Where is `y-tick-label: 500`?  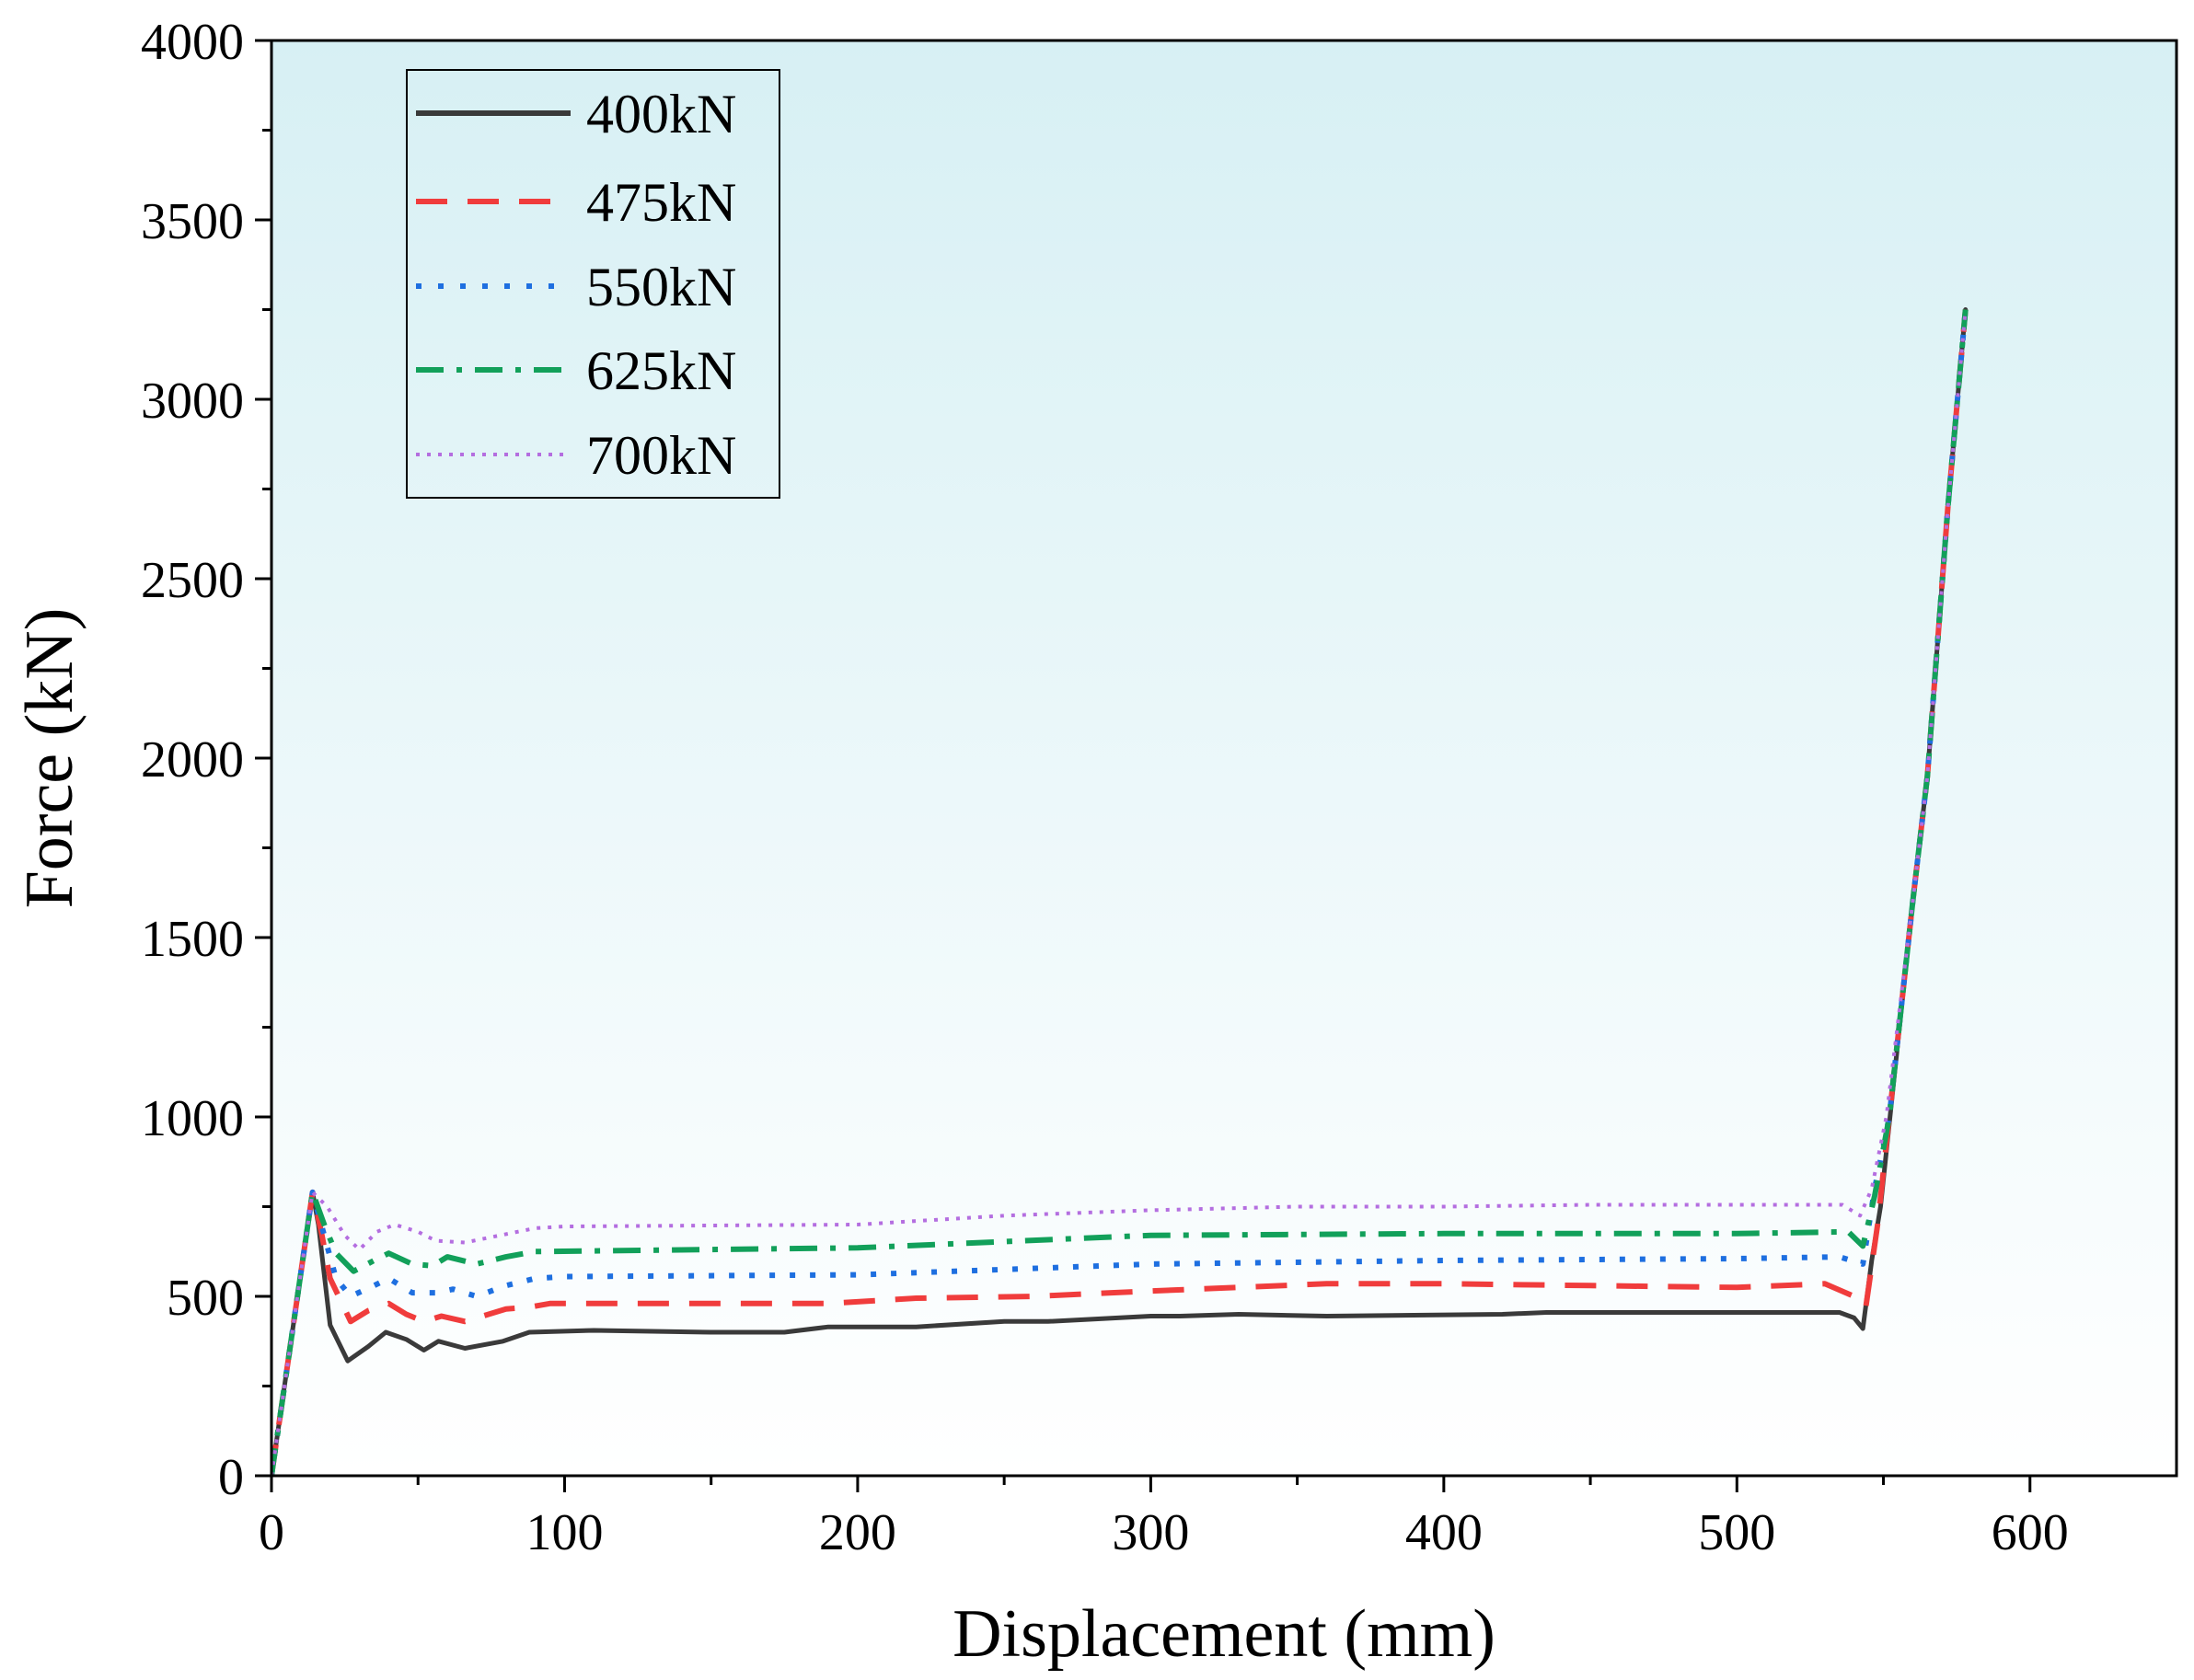 y-tick-label: 500 is located at coordinates (205, 1298).